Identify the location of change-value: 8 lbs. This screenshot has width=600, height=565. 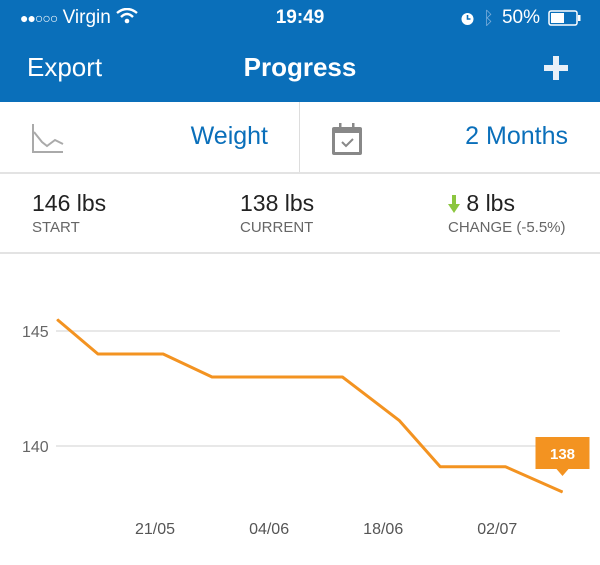
(490, 203).